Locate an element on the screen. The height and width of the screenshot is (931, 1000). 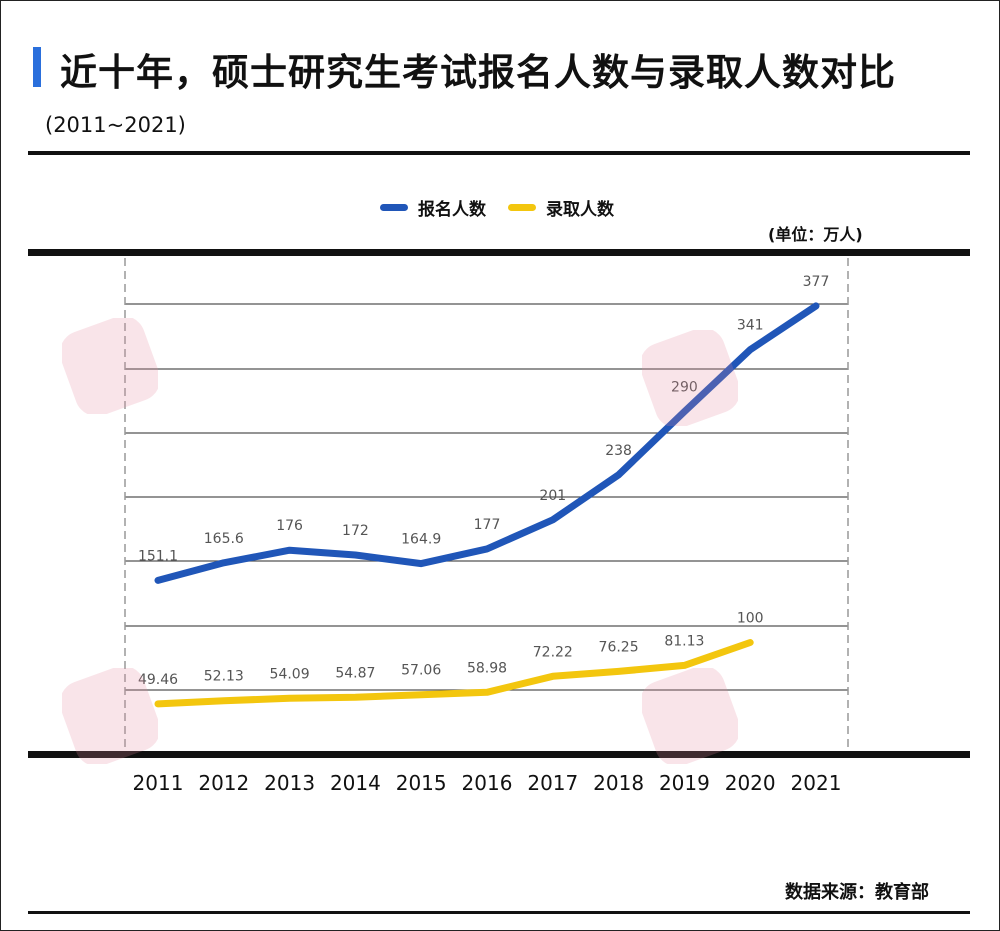
data-label: 177 is located at coordinates (487, 525).